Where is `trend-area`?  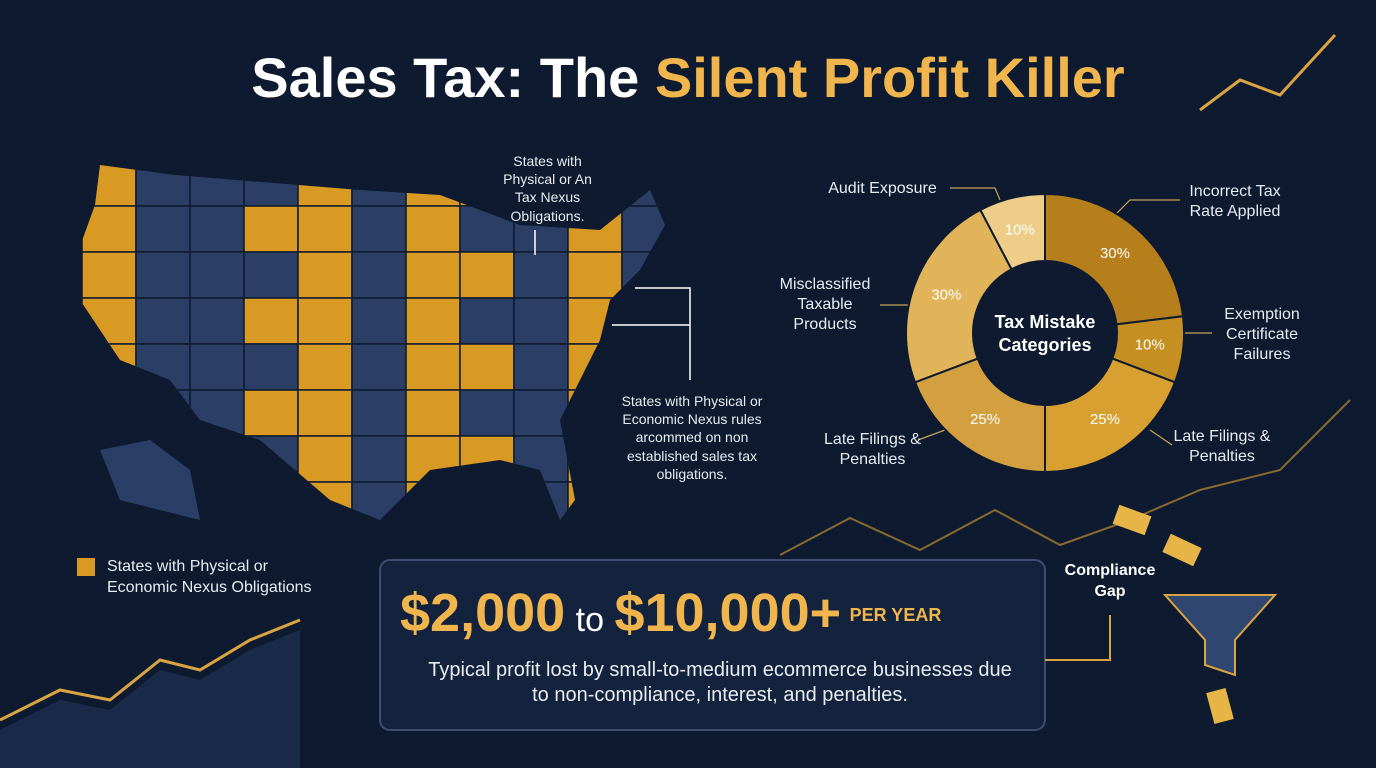
trend-area is located at coordinates (150, 699).